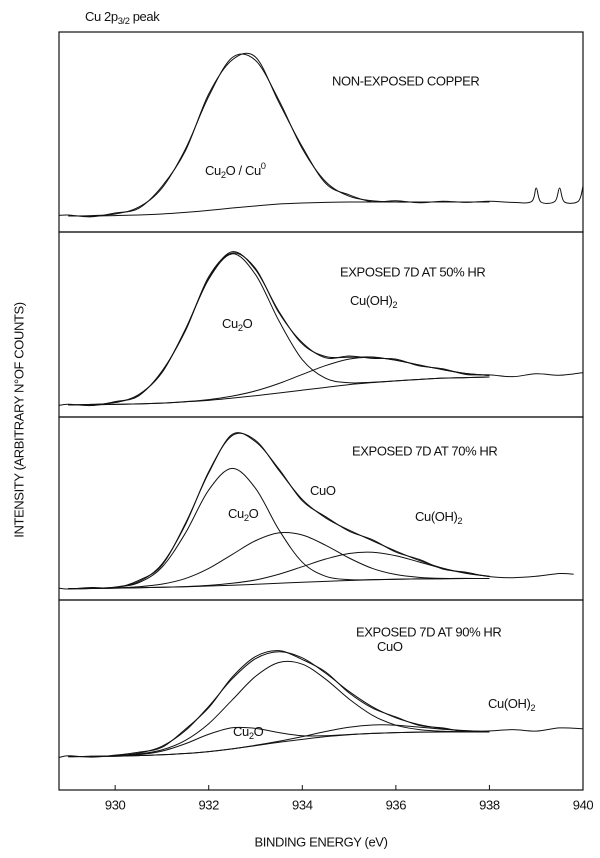  Describe the element at coordinates (101, 16) in the screenshot. I see `text-part: Cu 2p` at that location.